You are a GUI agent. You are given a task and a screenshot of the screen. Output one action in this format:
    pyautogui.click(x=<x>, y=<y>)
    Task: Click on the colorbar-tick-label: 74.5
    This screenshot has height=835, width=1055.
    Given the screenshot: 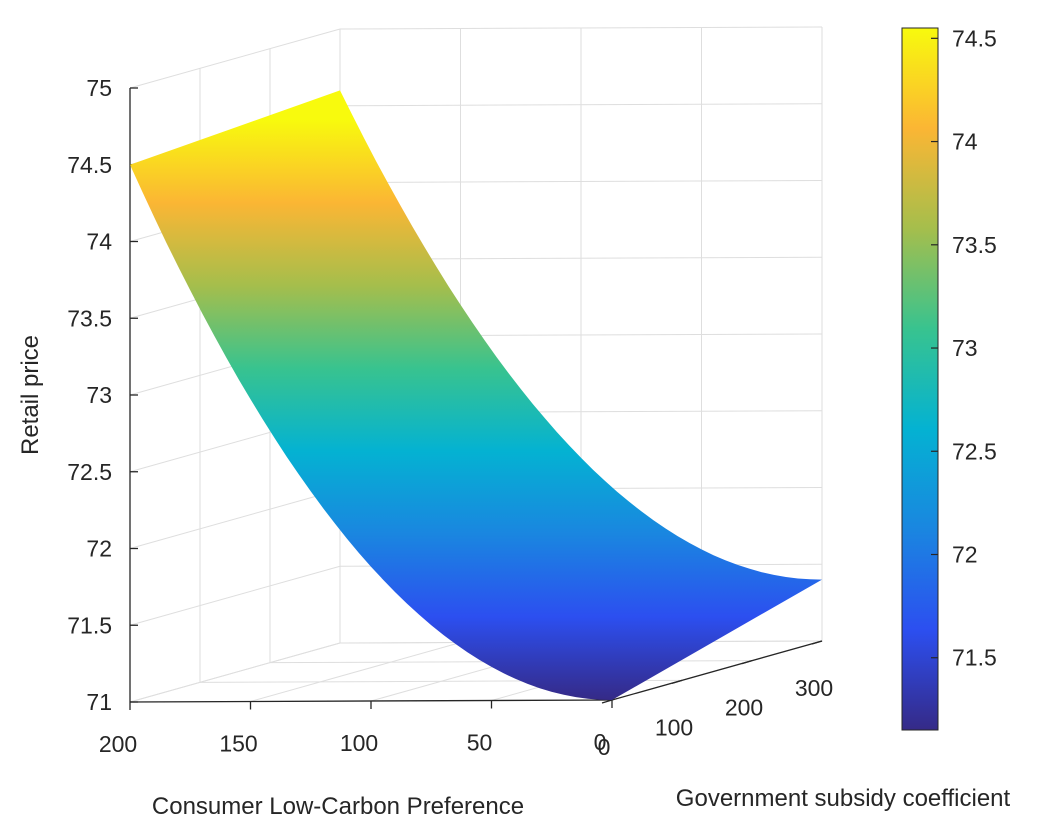 What is the action you would take?
    pyautogui.click(x=974, y=38)
    